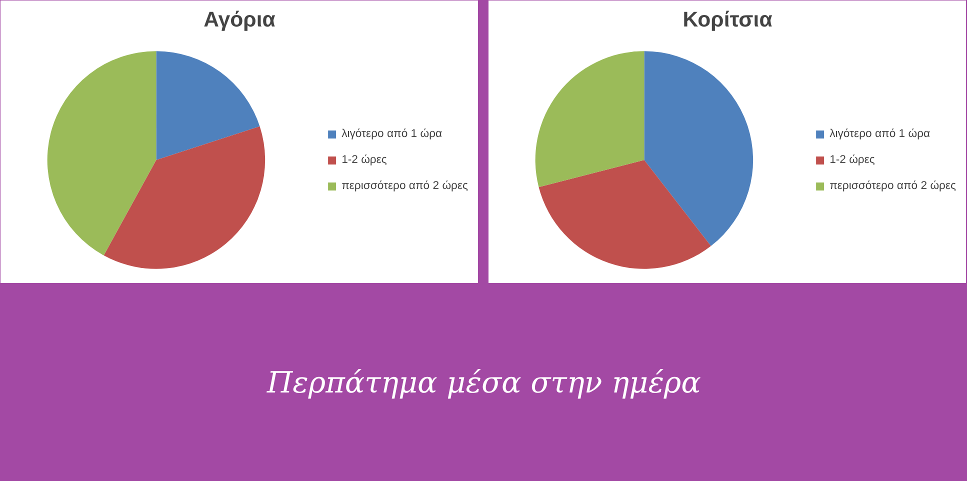  What do you see at coordinates (727, 20) in the screenshot?
I see `chart-title: Κορίτσια` at bounding box center [727, 20].